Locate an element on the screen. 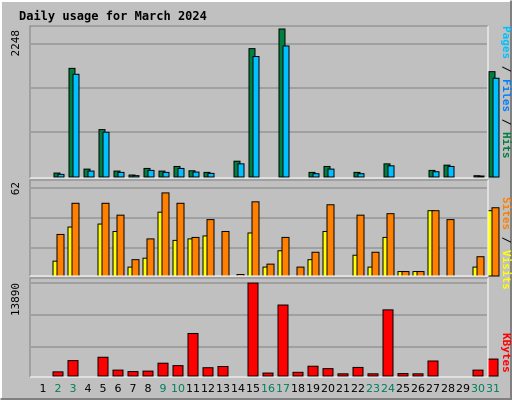  legend-visits: Visits is located at coordinates (506, 270).